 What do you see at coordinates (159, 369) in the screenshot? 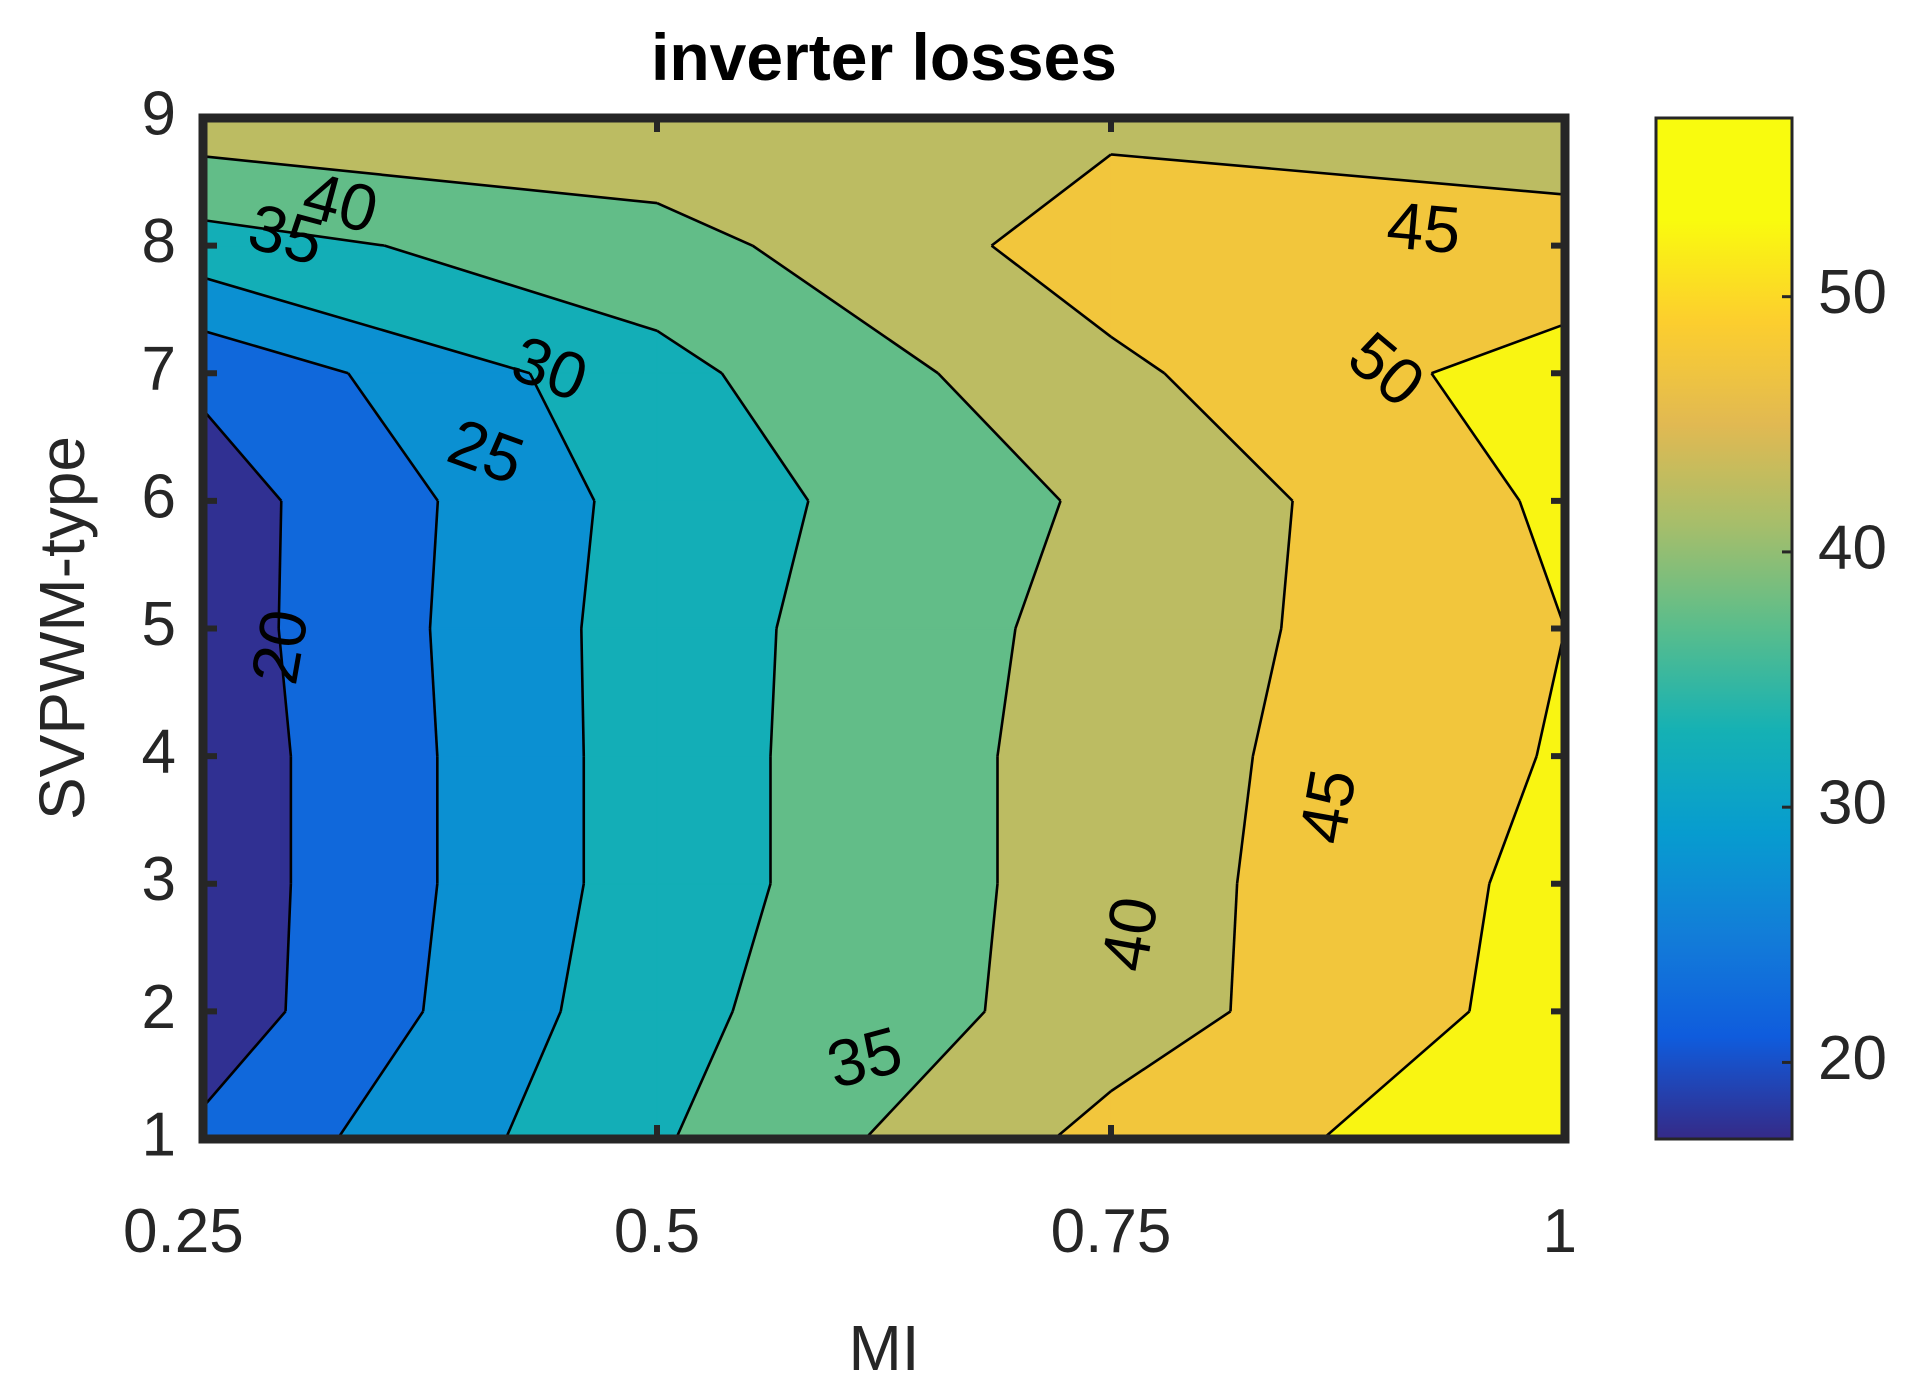
I see `y-tick-label: 7` at bounding box center [159, 369].